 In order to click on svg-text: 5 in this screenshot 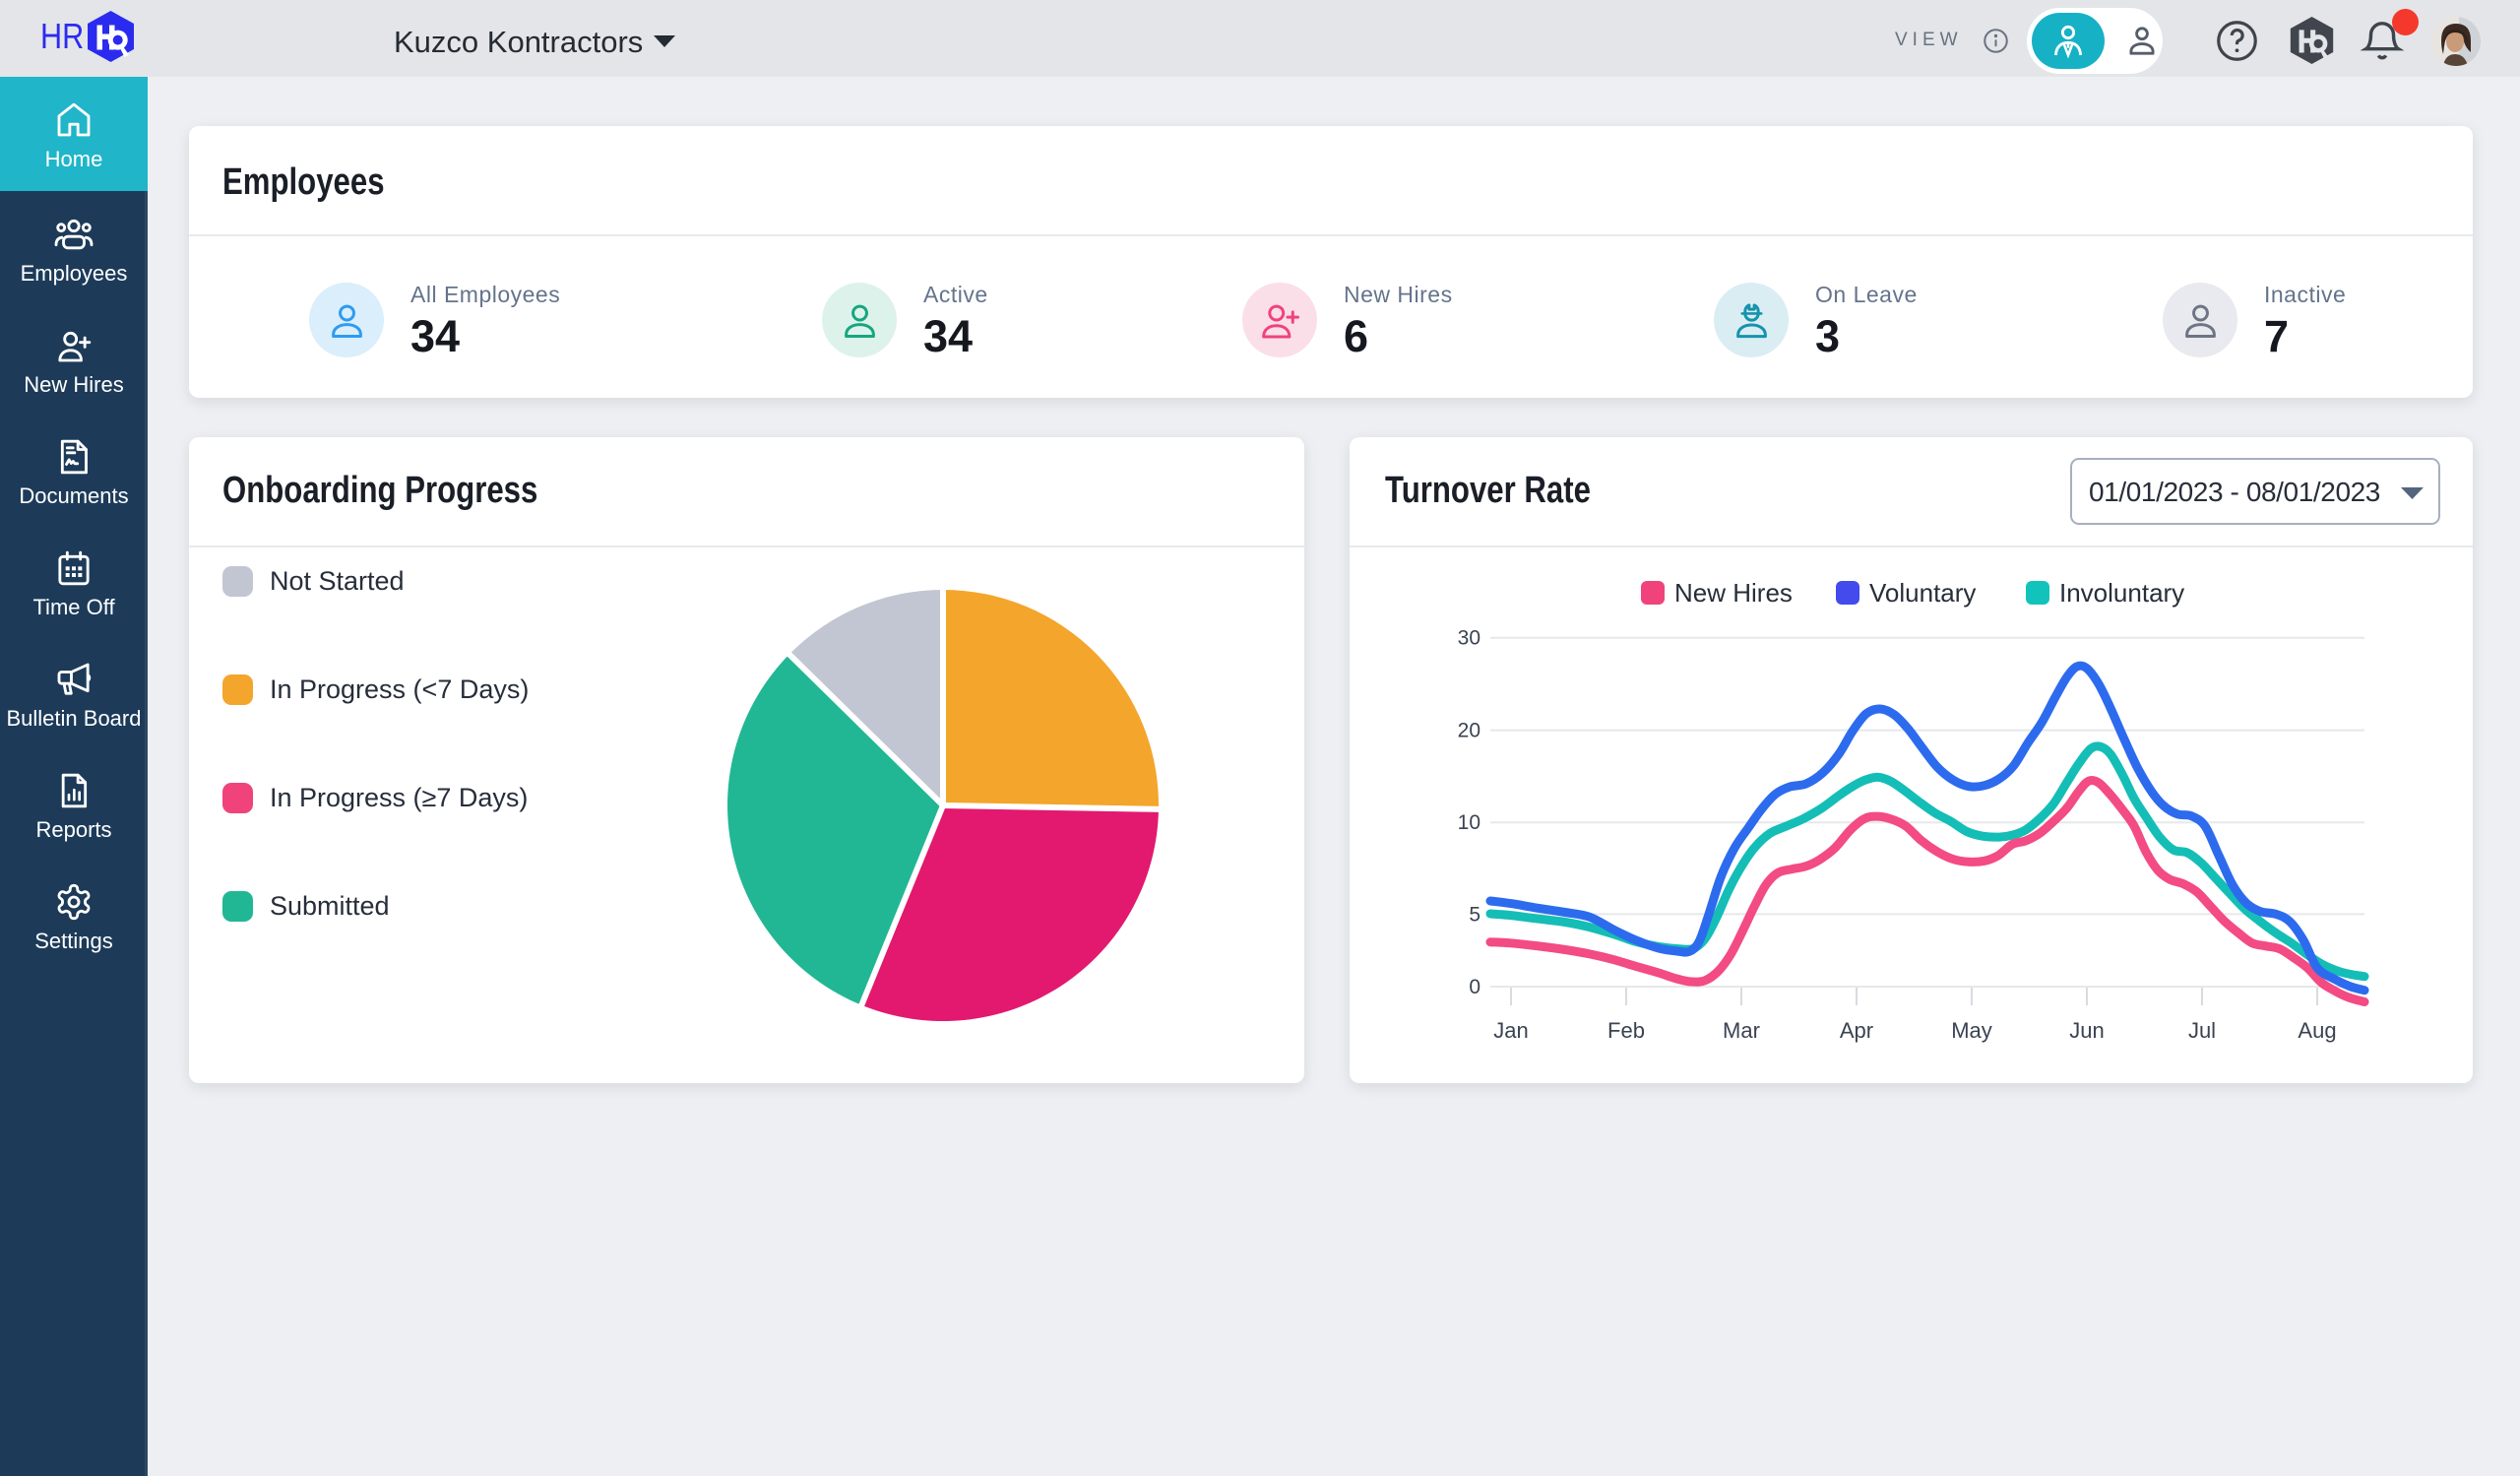, I will do `click(1474, 914)`.